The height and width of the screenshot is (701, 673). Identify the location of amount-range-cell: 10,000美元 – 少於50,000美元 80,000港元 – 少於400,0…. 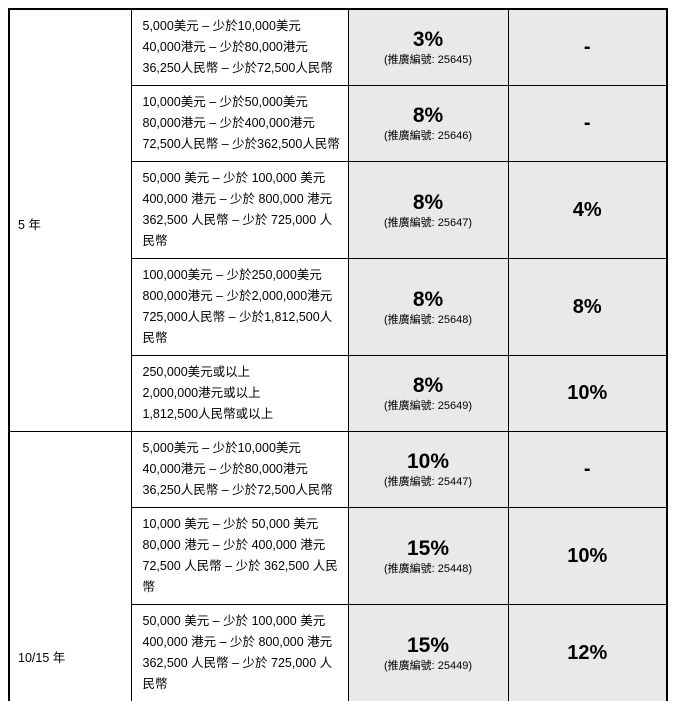
(239, 123).